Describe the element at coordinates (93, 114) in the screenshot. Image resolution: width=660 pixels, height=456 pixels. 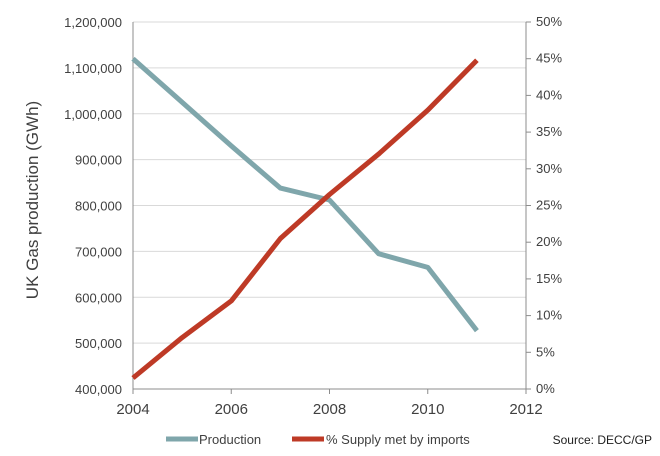
I see `y-tick-label: 1,000,000` at that location.